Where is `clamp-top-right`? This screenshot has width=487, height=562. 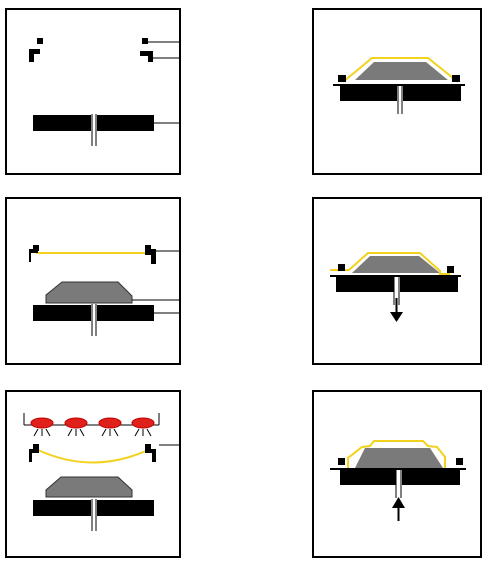 clamp-top-right is located at coordinates (145, 41).